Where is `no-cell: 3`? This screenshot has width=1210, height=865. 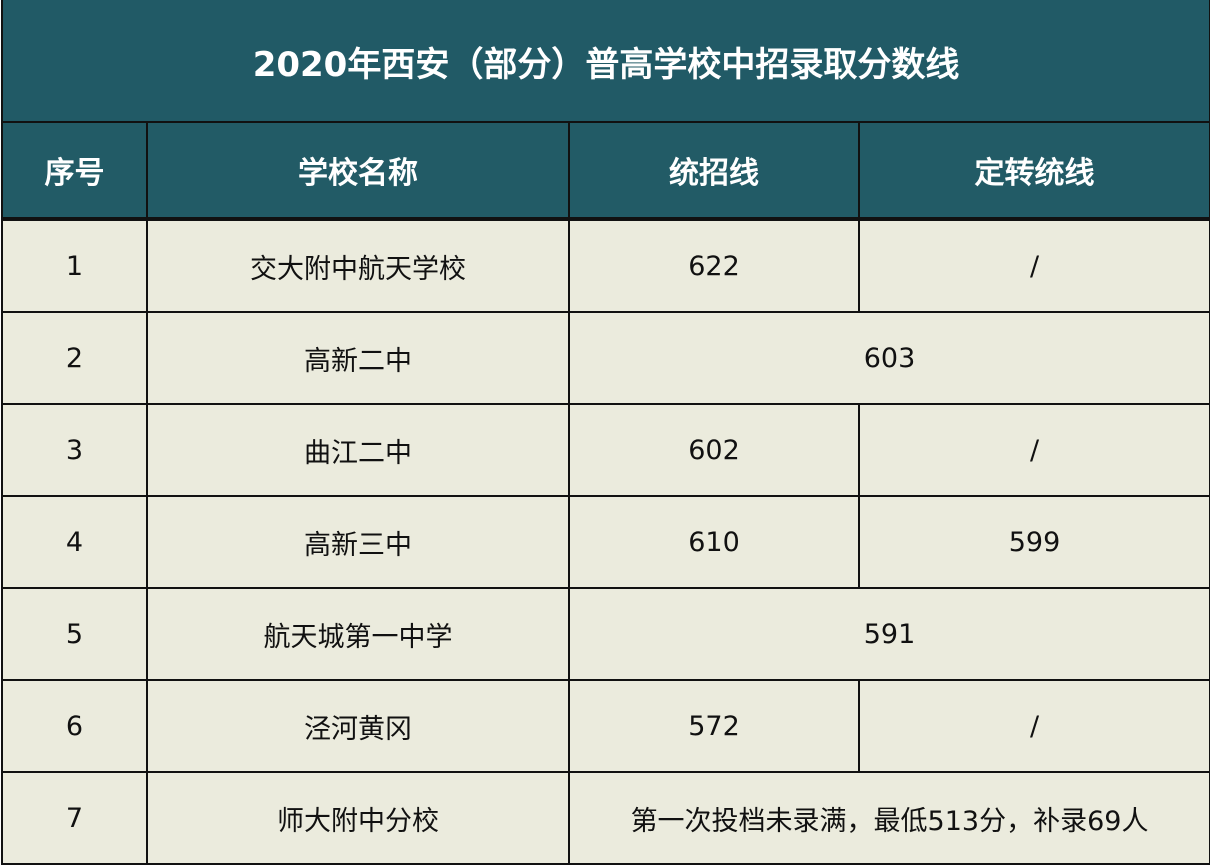
no-cell: 3 is located at coordinates (74, 450).